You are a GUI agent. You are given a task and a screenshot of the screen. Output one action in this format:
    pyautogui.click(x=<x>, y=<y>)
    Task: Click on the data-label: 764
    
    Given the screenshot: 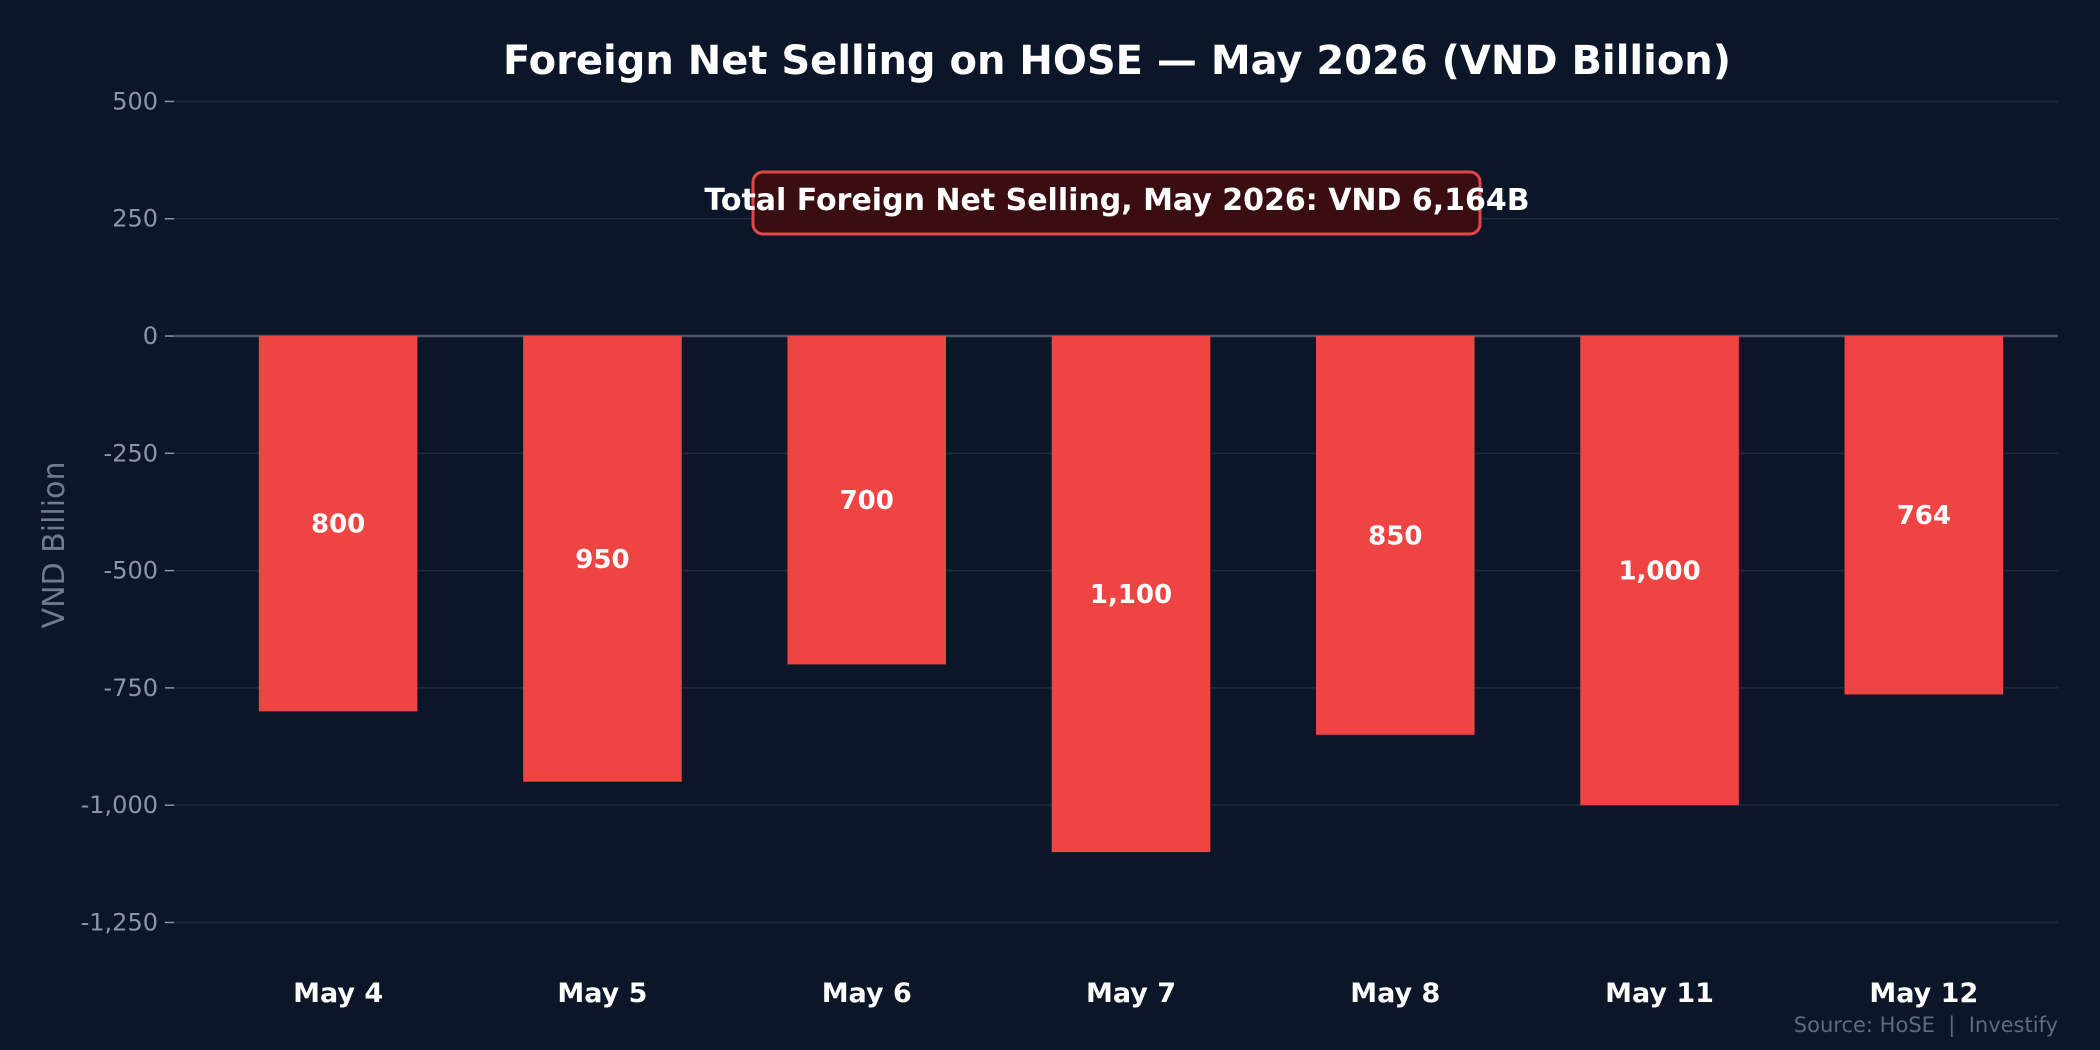 What is the action you would take?
    pyautogui.click(x=1924, y=516)
    